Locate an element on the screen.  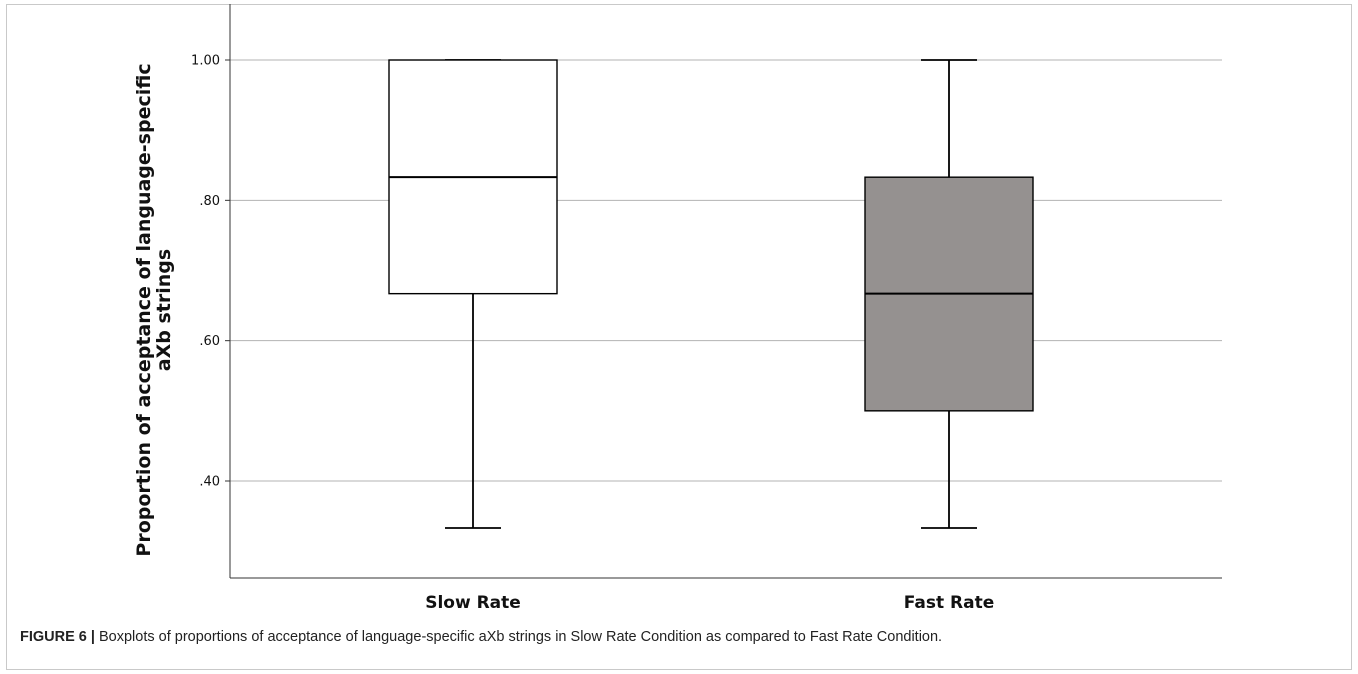
box-slow-rate is located at coordinates (473, 294).